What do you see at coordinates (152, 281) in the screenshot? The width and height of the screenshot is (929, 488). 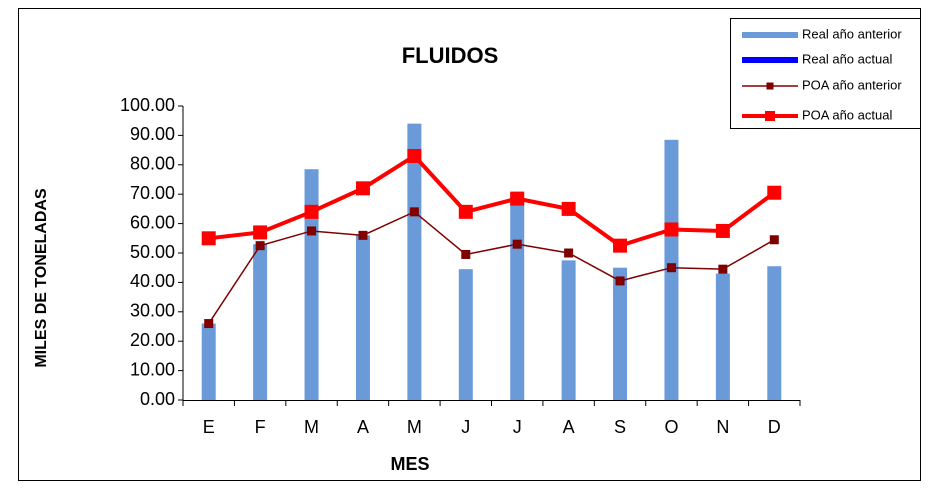 I see `y-tick-label: 40.00` at bounding box center [152, 281].